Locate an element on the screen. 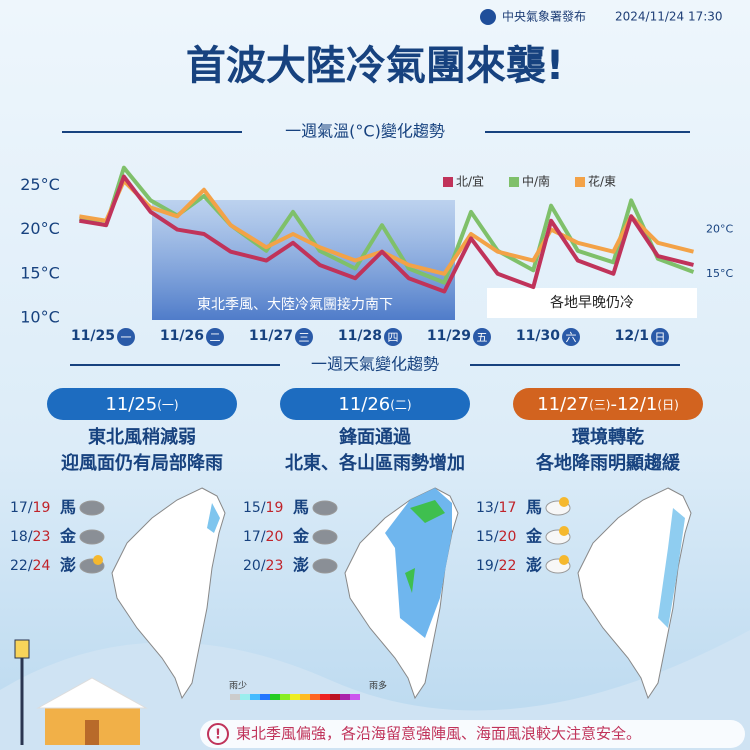  weekday-label: 一 is located at coordinates (126, 337).